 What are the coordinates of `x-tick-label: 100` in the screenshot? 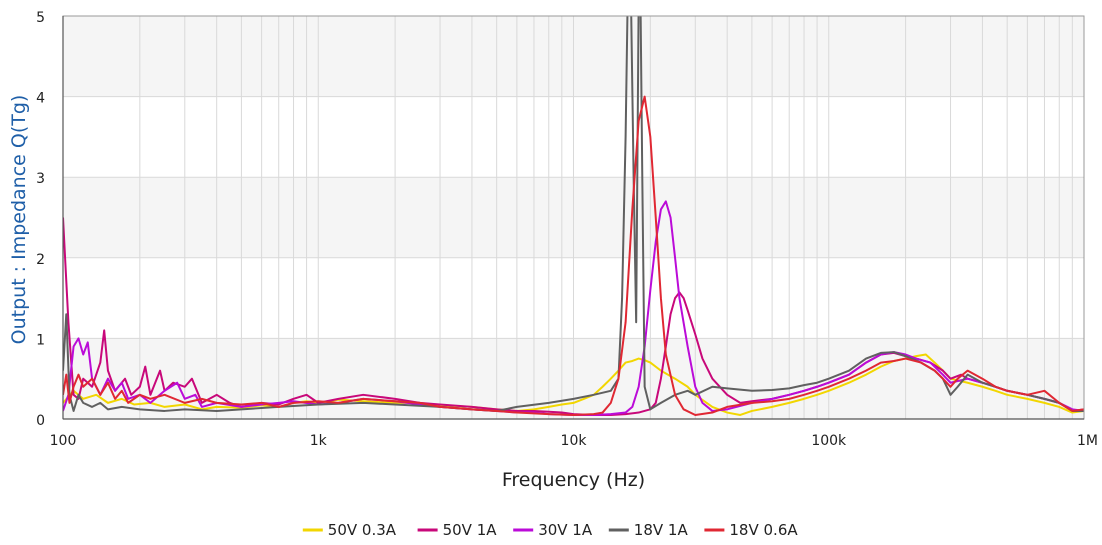 It's located at (63, 441).